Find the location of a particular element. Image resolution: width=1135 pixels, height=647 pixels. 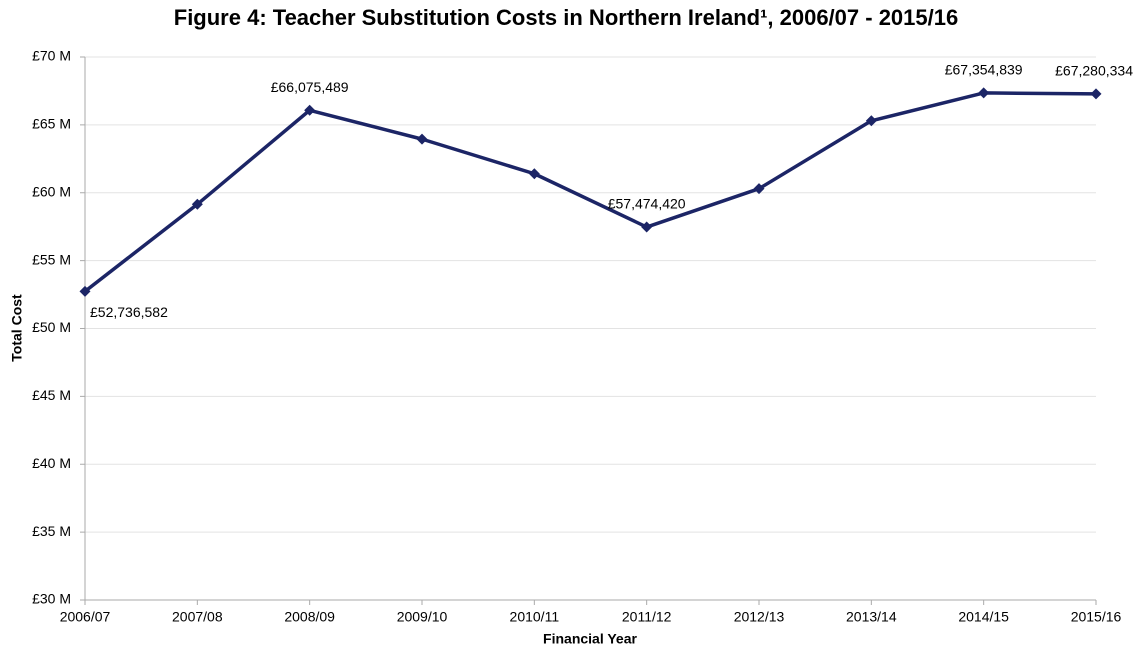

x-tick-label: 2010/11 is located at coordinates (535, 617).